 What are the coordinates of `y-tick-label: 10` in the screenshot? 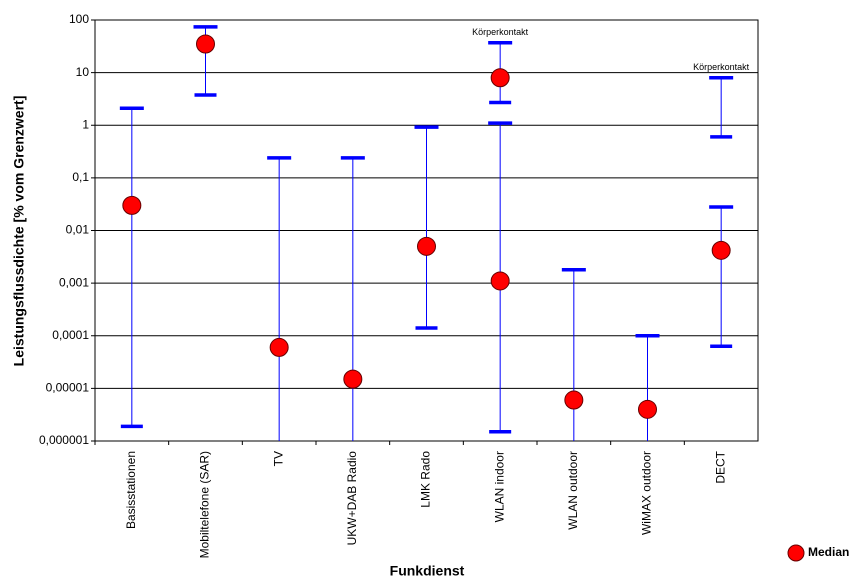 It's located at (83, 72).